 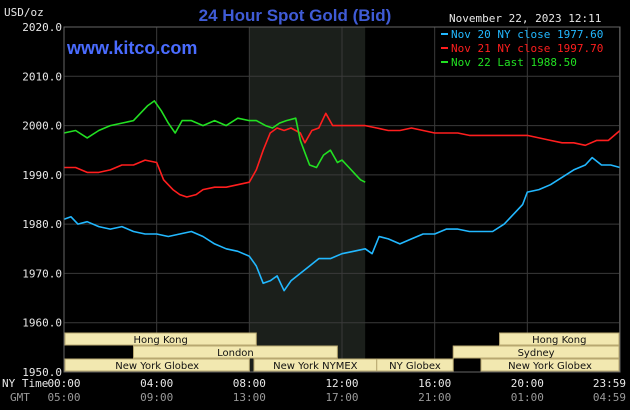 I want to click on y-tick-label: 1960.0, so click(x=42, y=323).